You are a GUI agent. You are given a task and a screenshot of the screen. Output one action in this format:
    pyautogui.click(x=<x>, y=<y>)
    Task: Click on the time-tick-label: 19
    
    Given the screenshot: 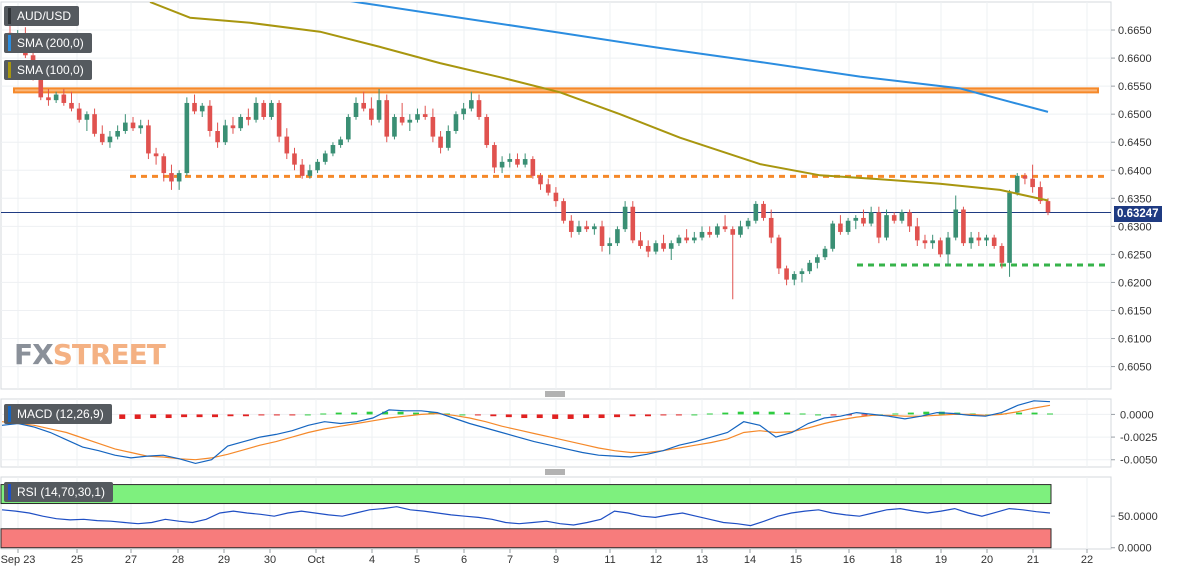 What is the action you would take?
    pyautogui.click(x=941, y=560)
    